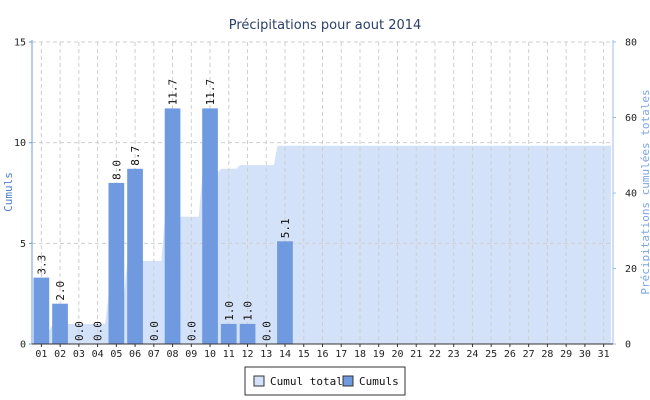  What do you see at coordinates (348, 381) in the screenshot?
I see `legend-swatch-cumuls` at bounding box center [348, 381].